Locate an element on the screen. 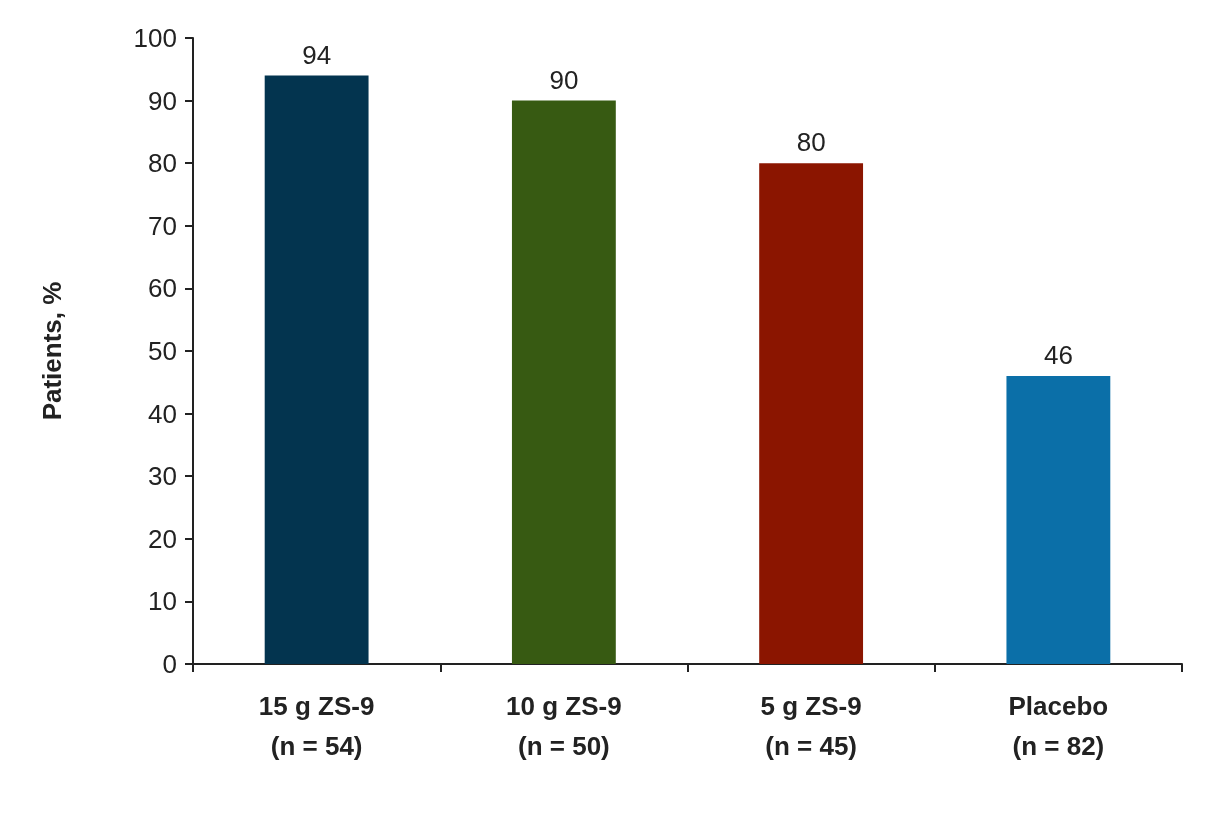 This screenshot has height=816, width=1205. x-tick-label: 15 g ZS-9 (n = 54) is located at coordinates (316, 726).